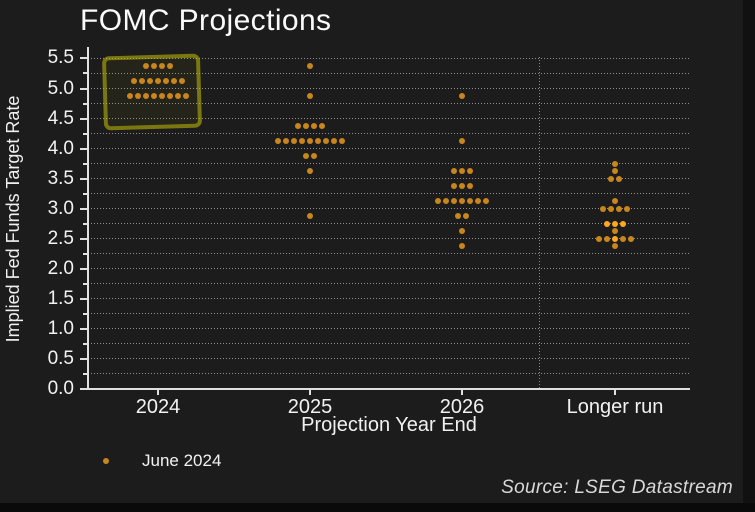 This screenshot has height=512, width=755. I want to click on y-axis-line, so click(88, 218).